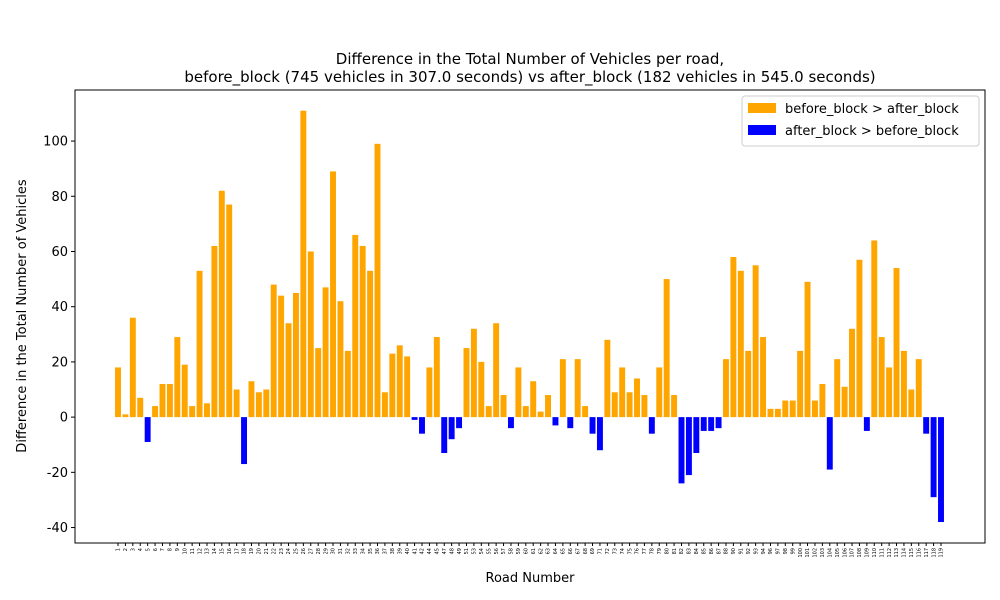 The width and height of the screenshot is (1000, 600). I want to click on x-tick-label: 80, so click(667, 551).